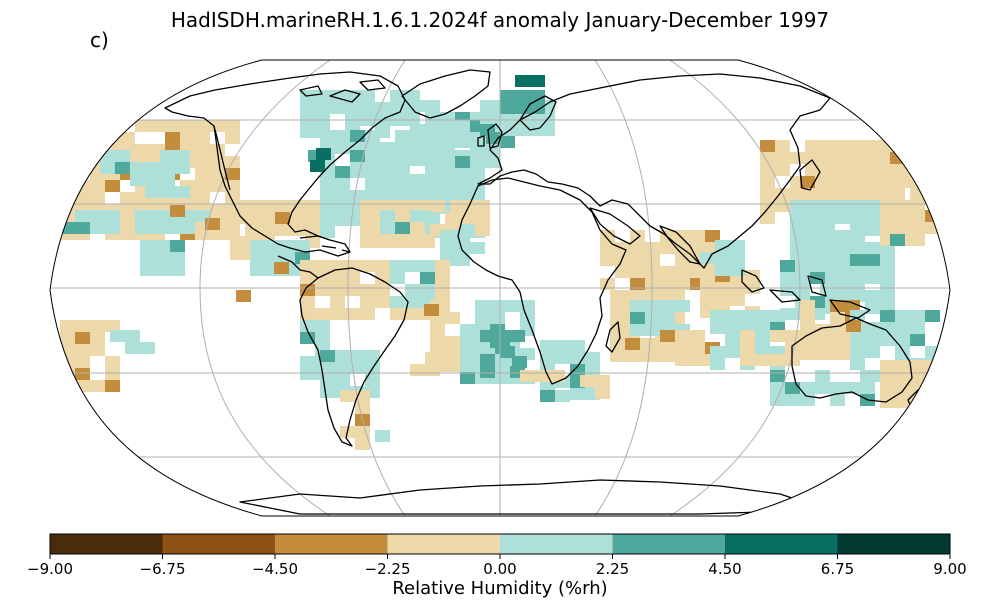  What do you see at coordinates (499, 588) in the screenshot?
I see `colorbar-label: Relative Humidity (%rh)` at bounding box center [499, 588].